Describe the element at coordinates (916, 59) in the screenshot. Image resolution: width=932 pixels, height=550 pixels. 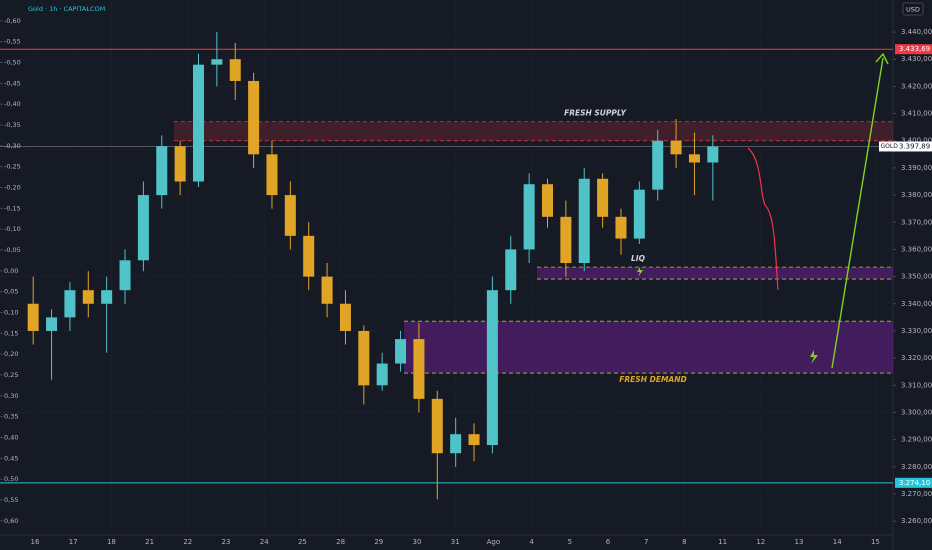
I see `y-tick-label: 3.430,00` at that location.